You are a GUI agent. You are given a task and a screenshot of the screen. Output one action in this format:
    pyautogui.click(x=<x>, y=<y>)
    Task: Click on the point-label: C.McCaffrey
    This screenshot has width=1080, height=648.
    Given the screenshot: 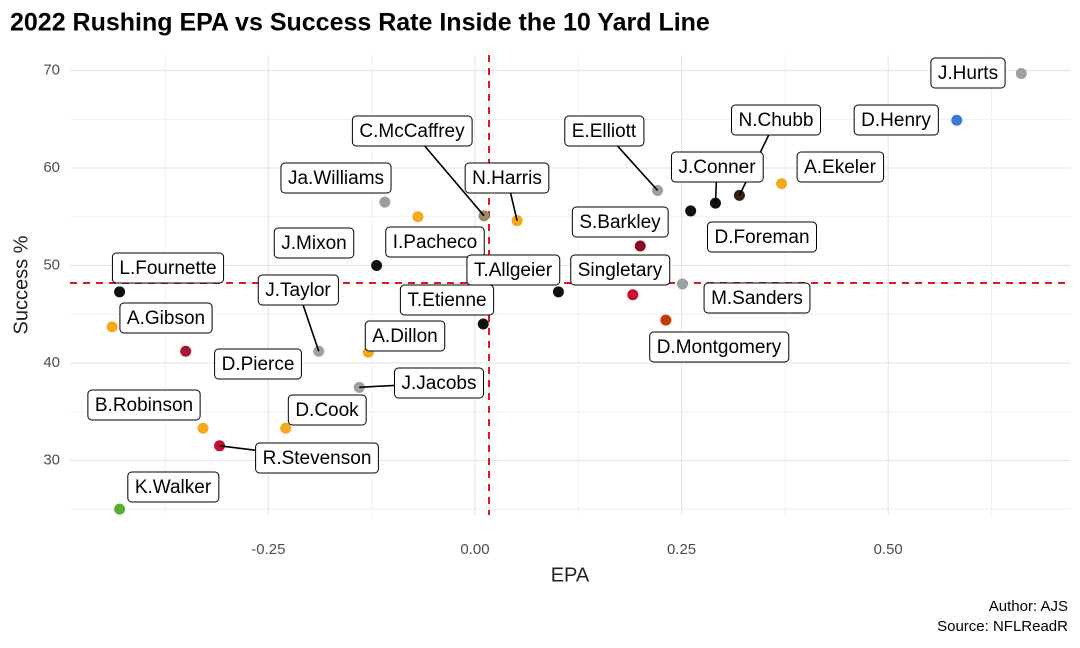 What is the action you would take?
    pyautogui.click(x=412, y=131)
    